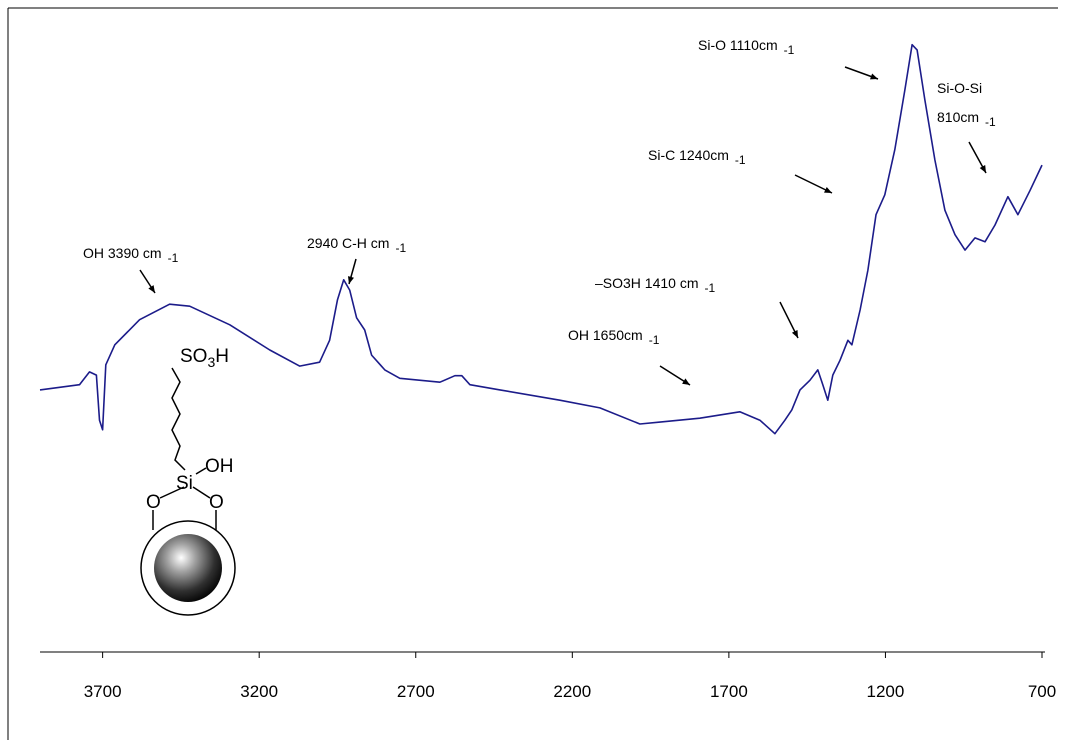  I want to click on x-tick-label: 1200, so click(886, 691).